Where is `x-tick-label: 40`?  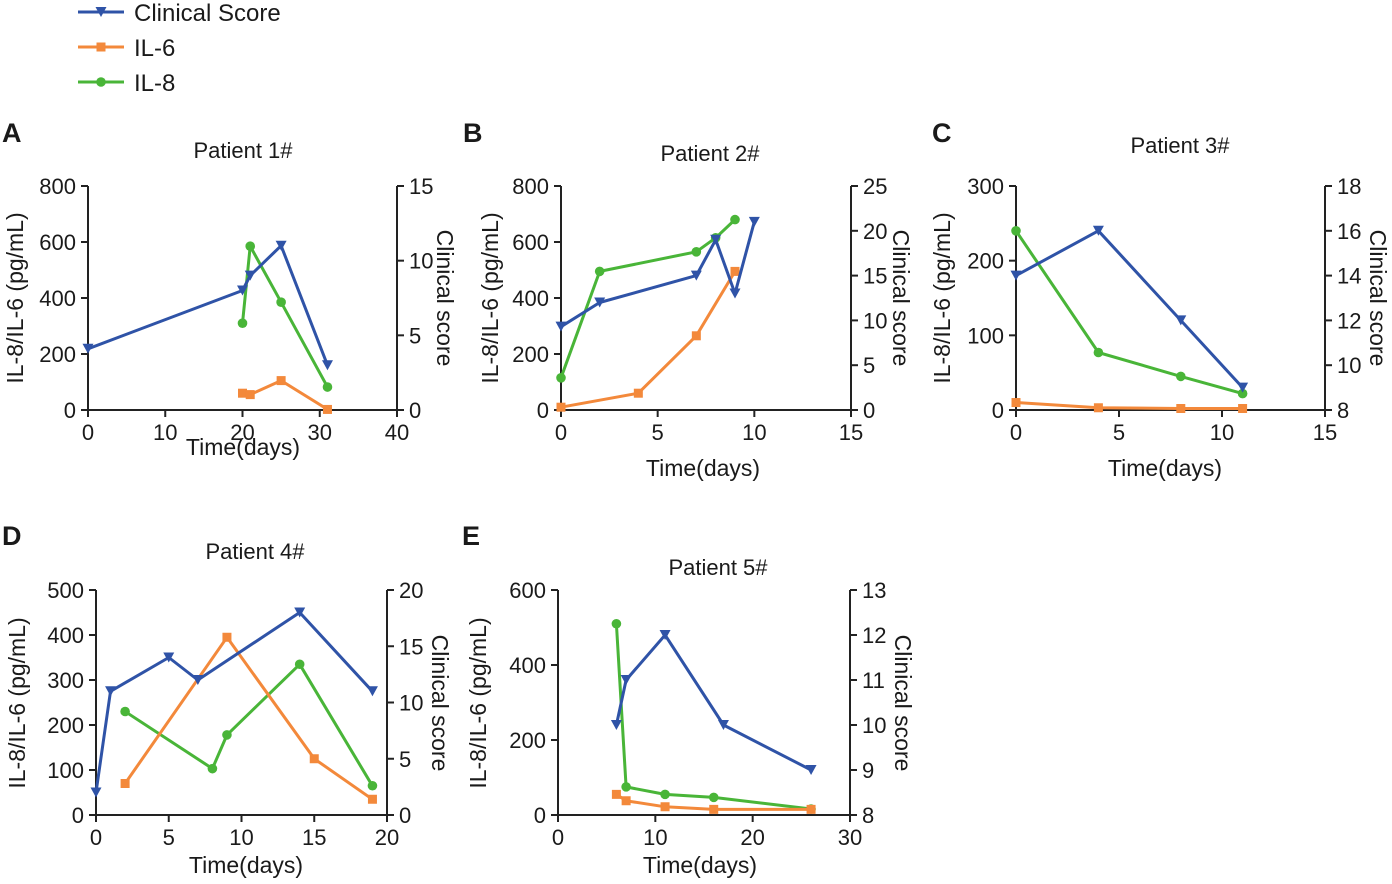
x-tick-label: 40 is located at coordinates (397, 432).